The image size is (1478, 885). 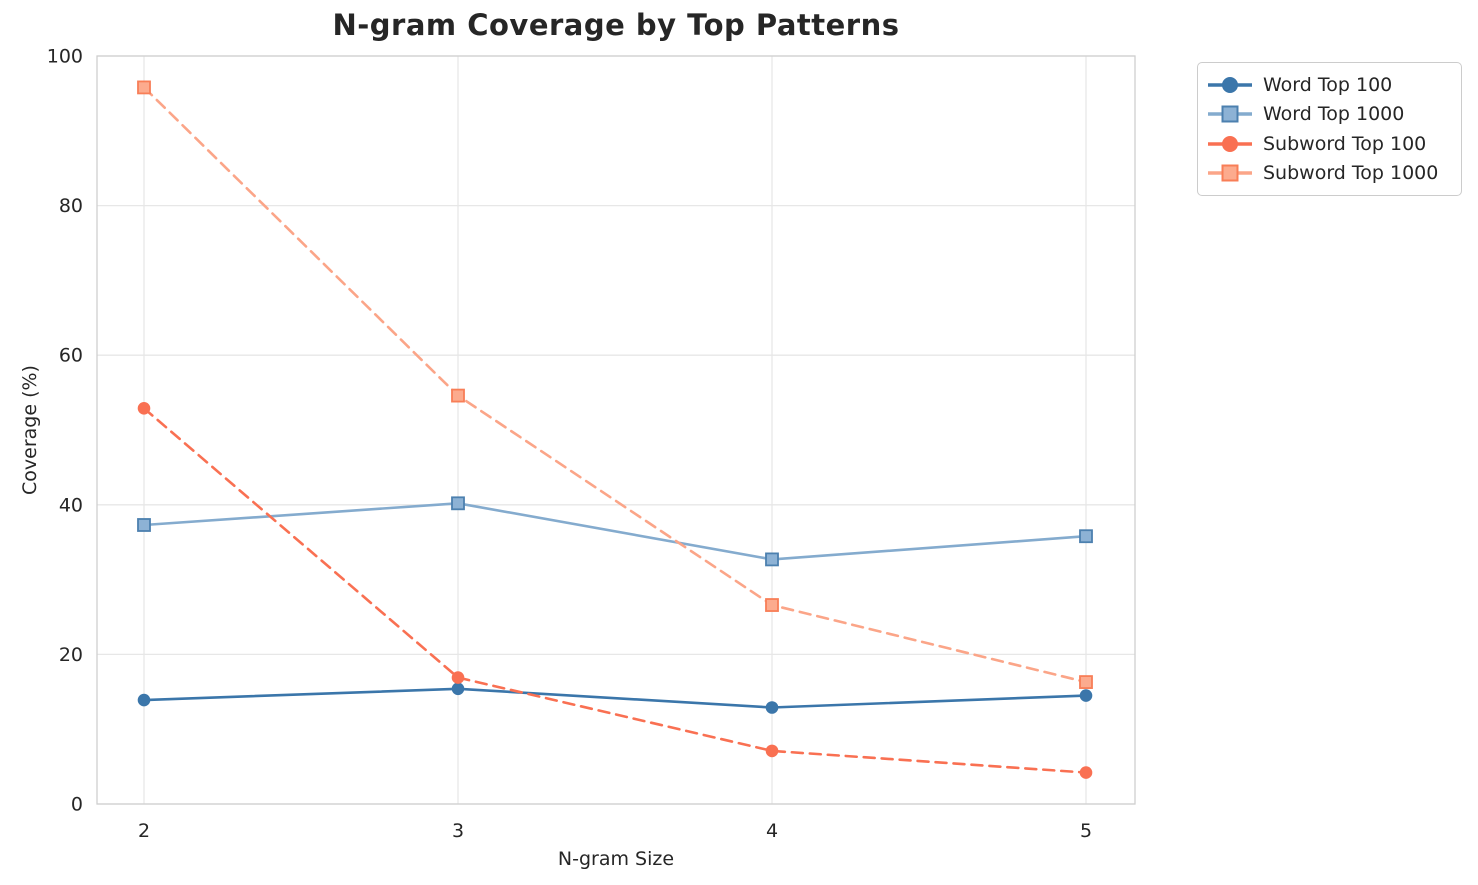 I want to click on svg-text: 4, so click(x=772, y=831).